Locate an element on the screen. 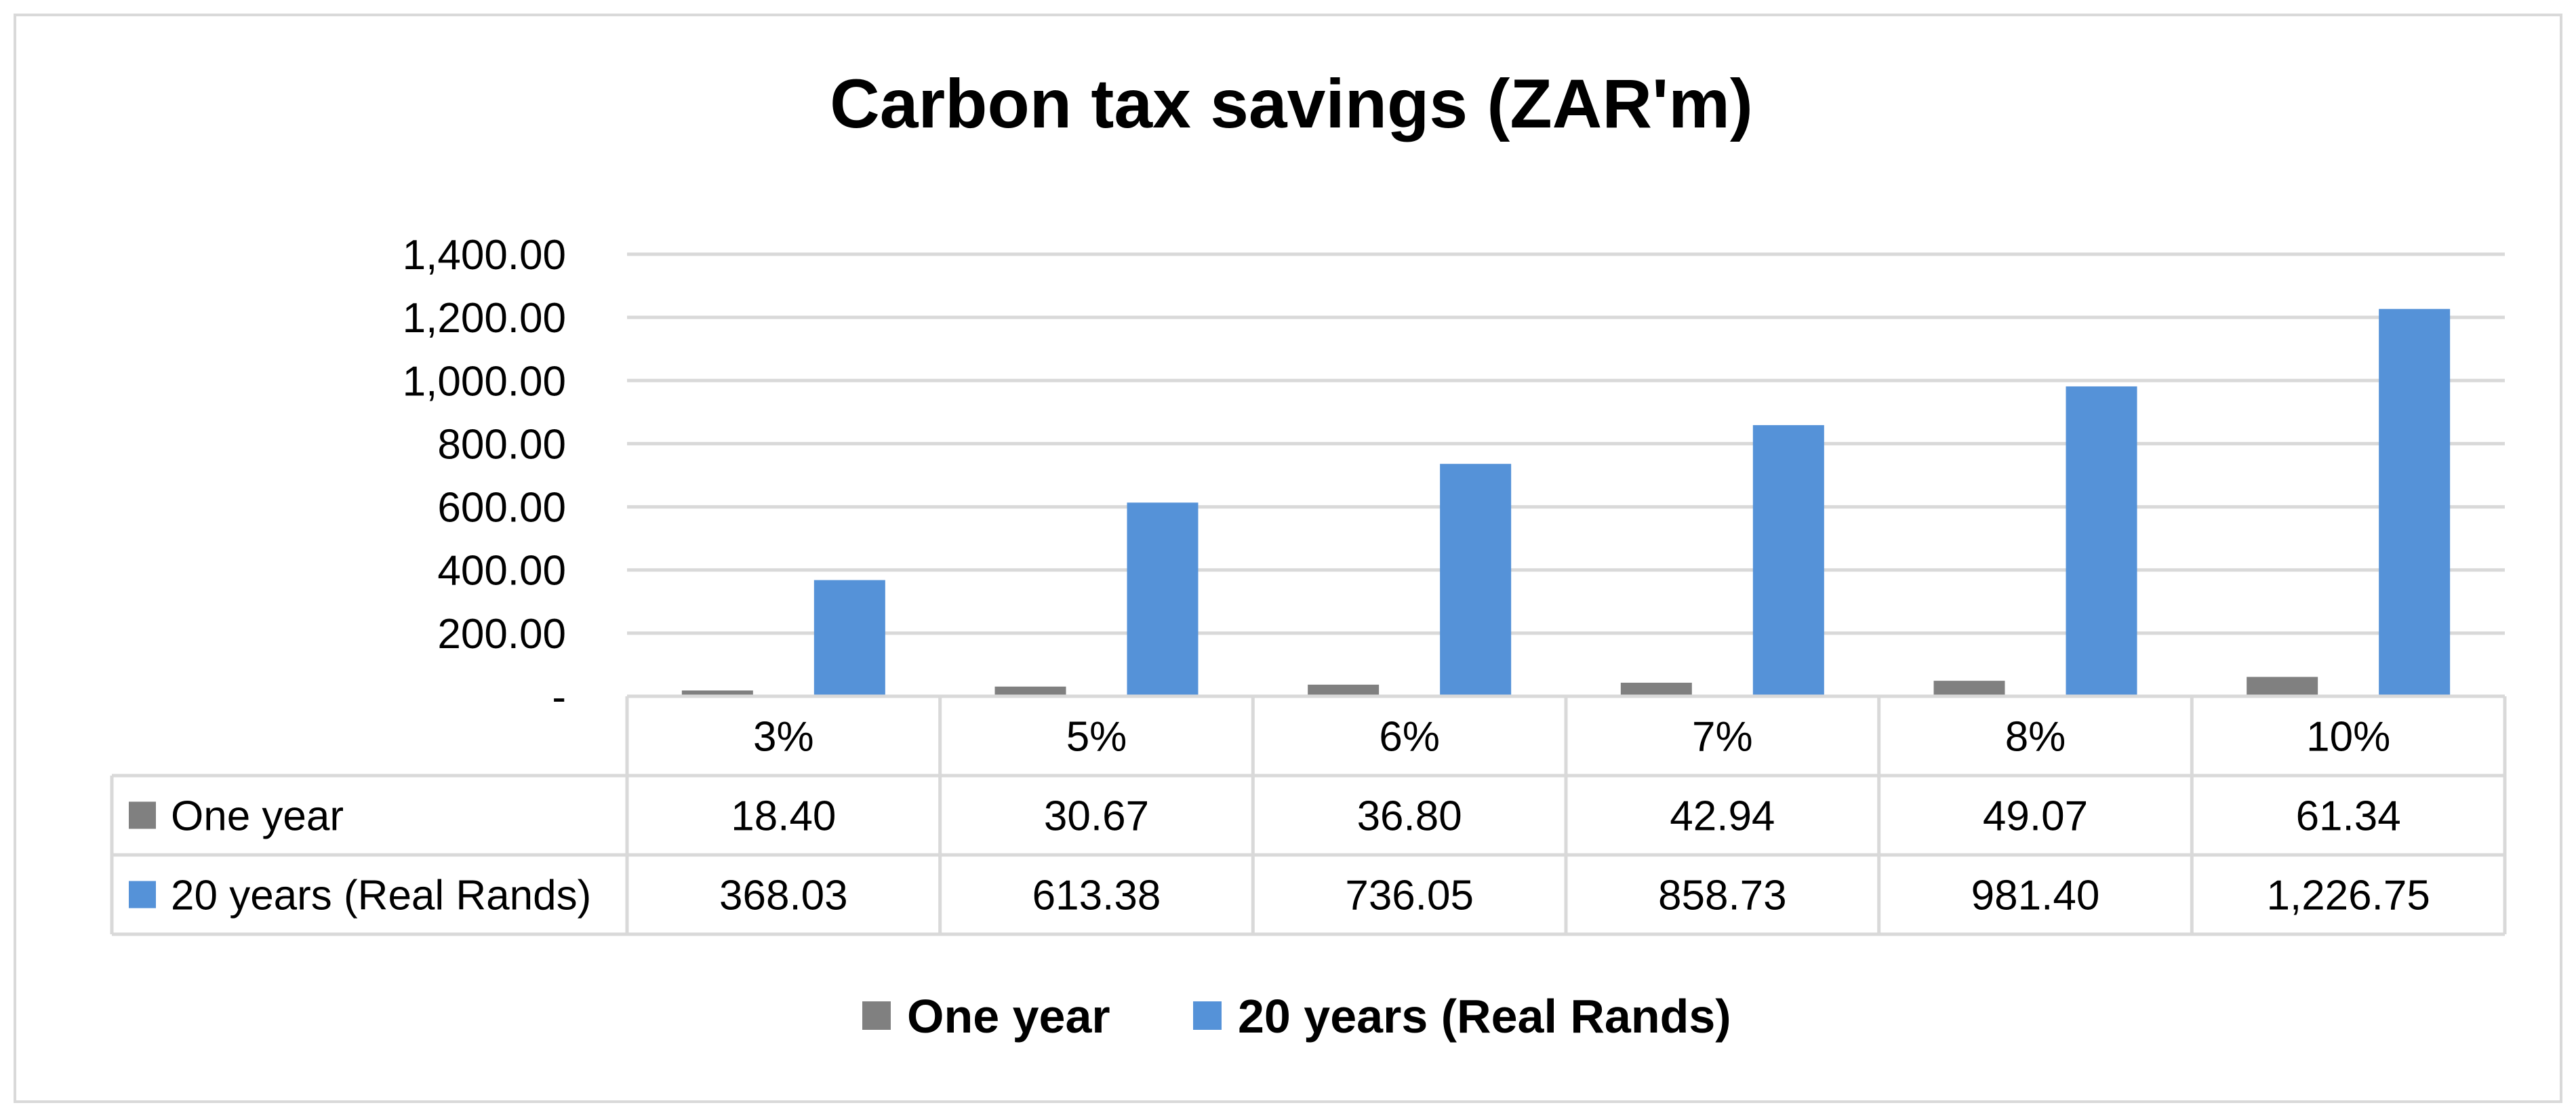 The image size is (2576, 1120). data-label: 981.40 is located at coordinates (2035, 896).